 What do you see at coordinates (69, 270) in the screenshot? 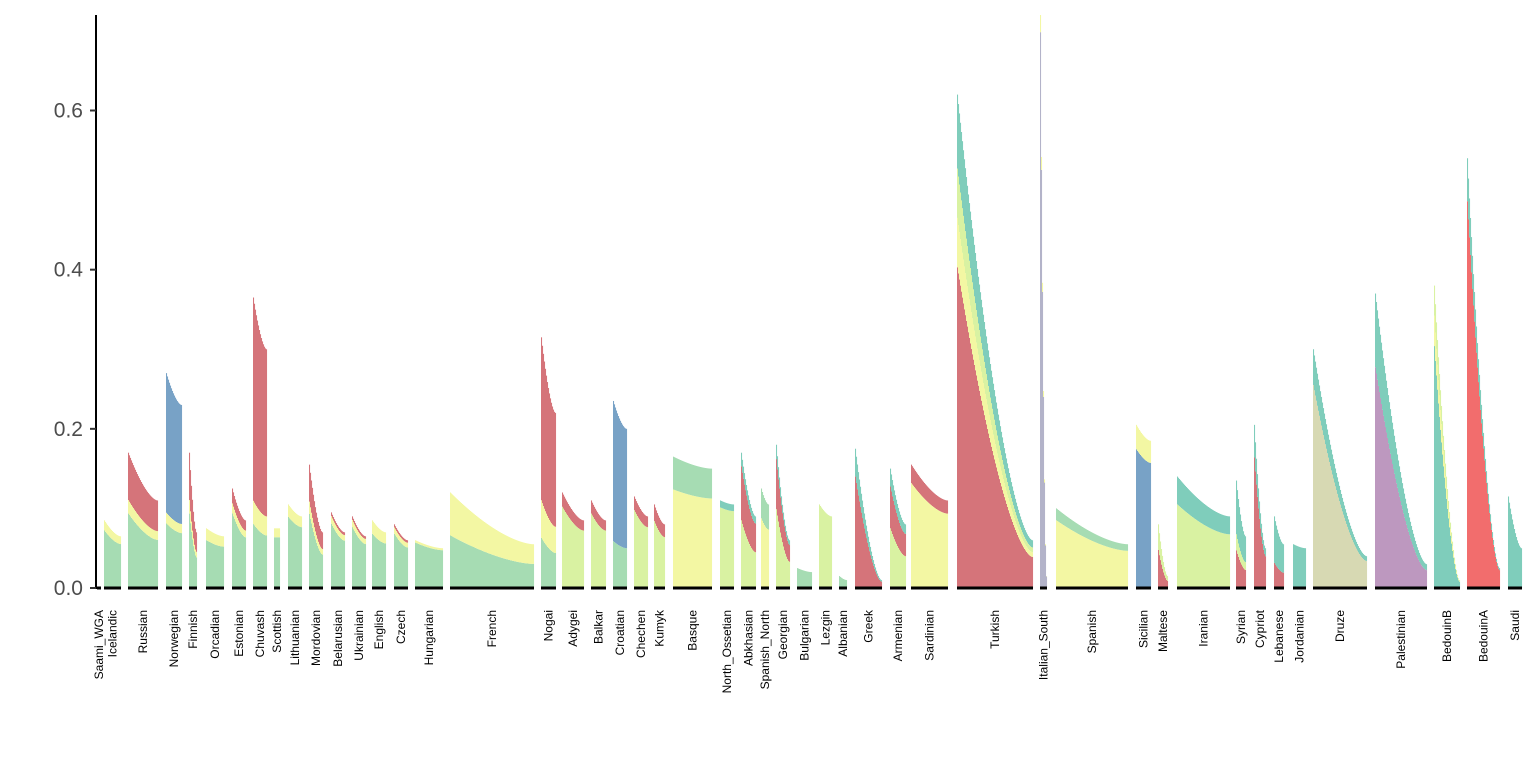
I see `y-tick-label: 0.4` at bounding box center [69, 270].